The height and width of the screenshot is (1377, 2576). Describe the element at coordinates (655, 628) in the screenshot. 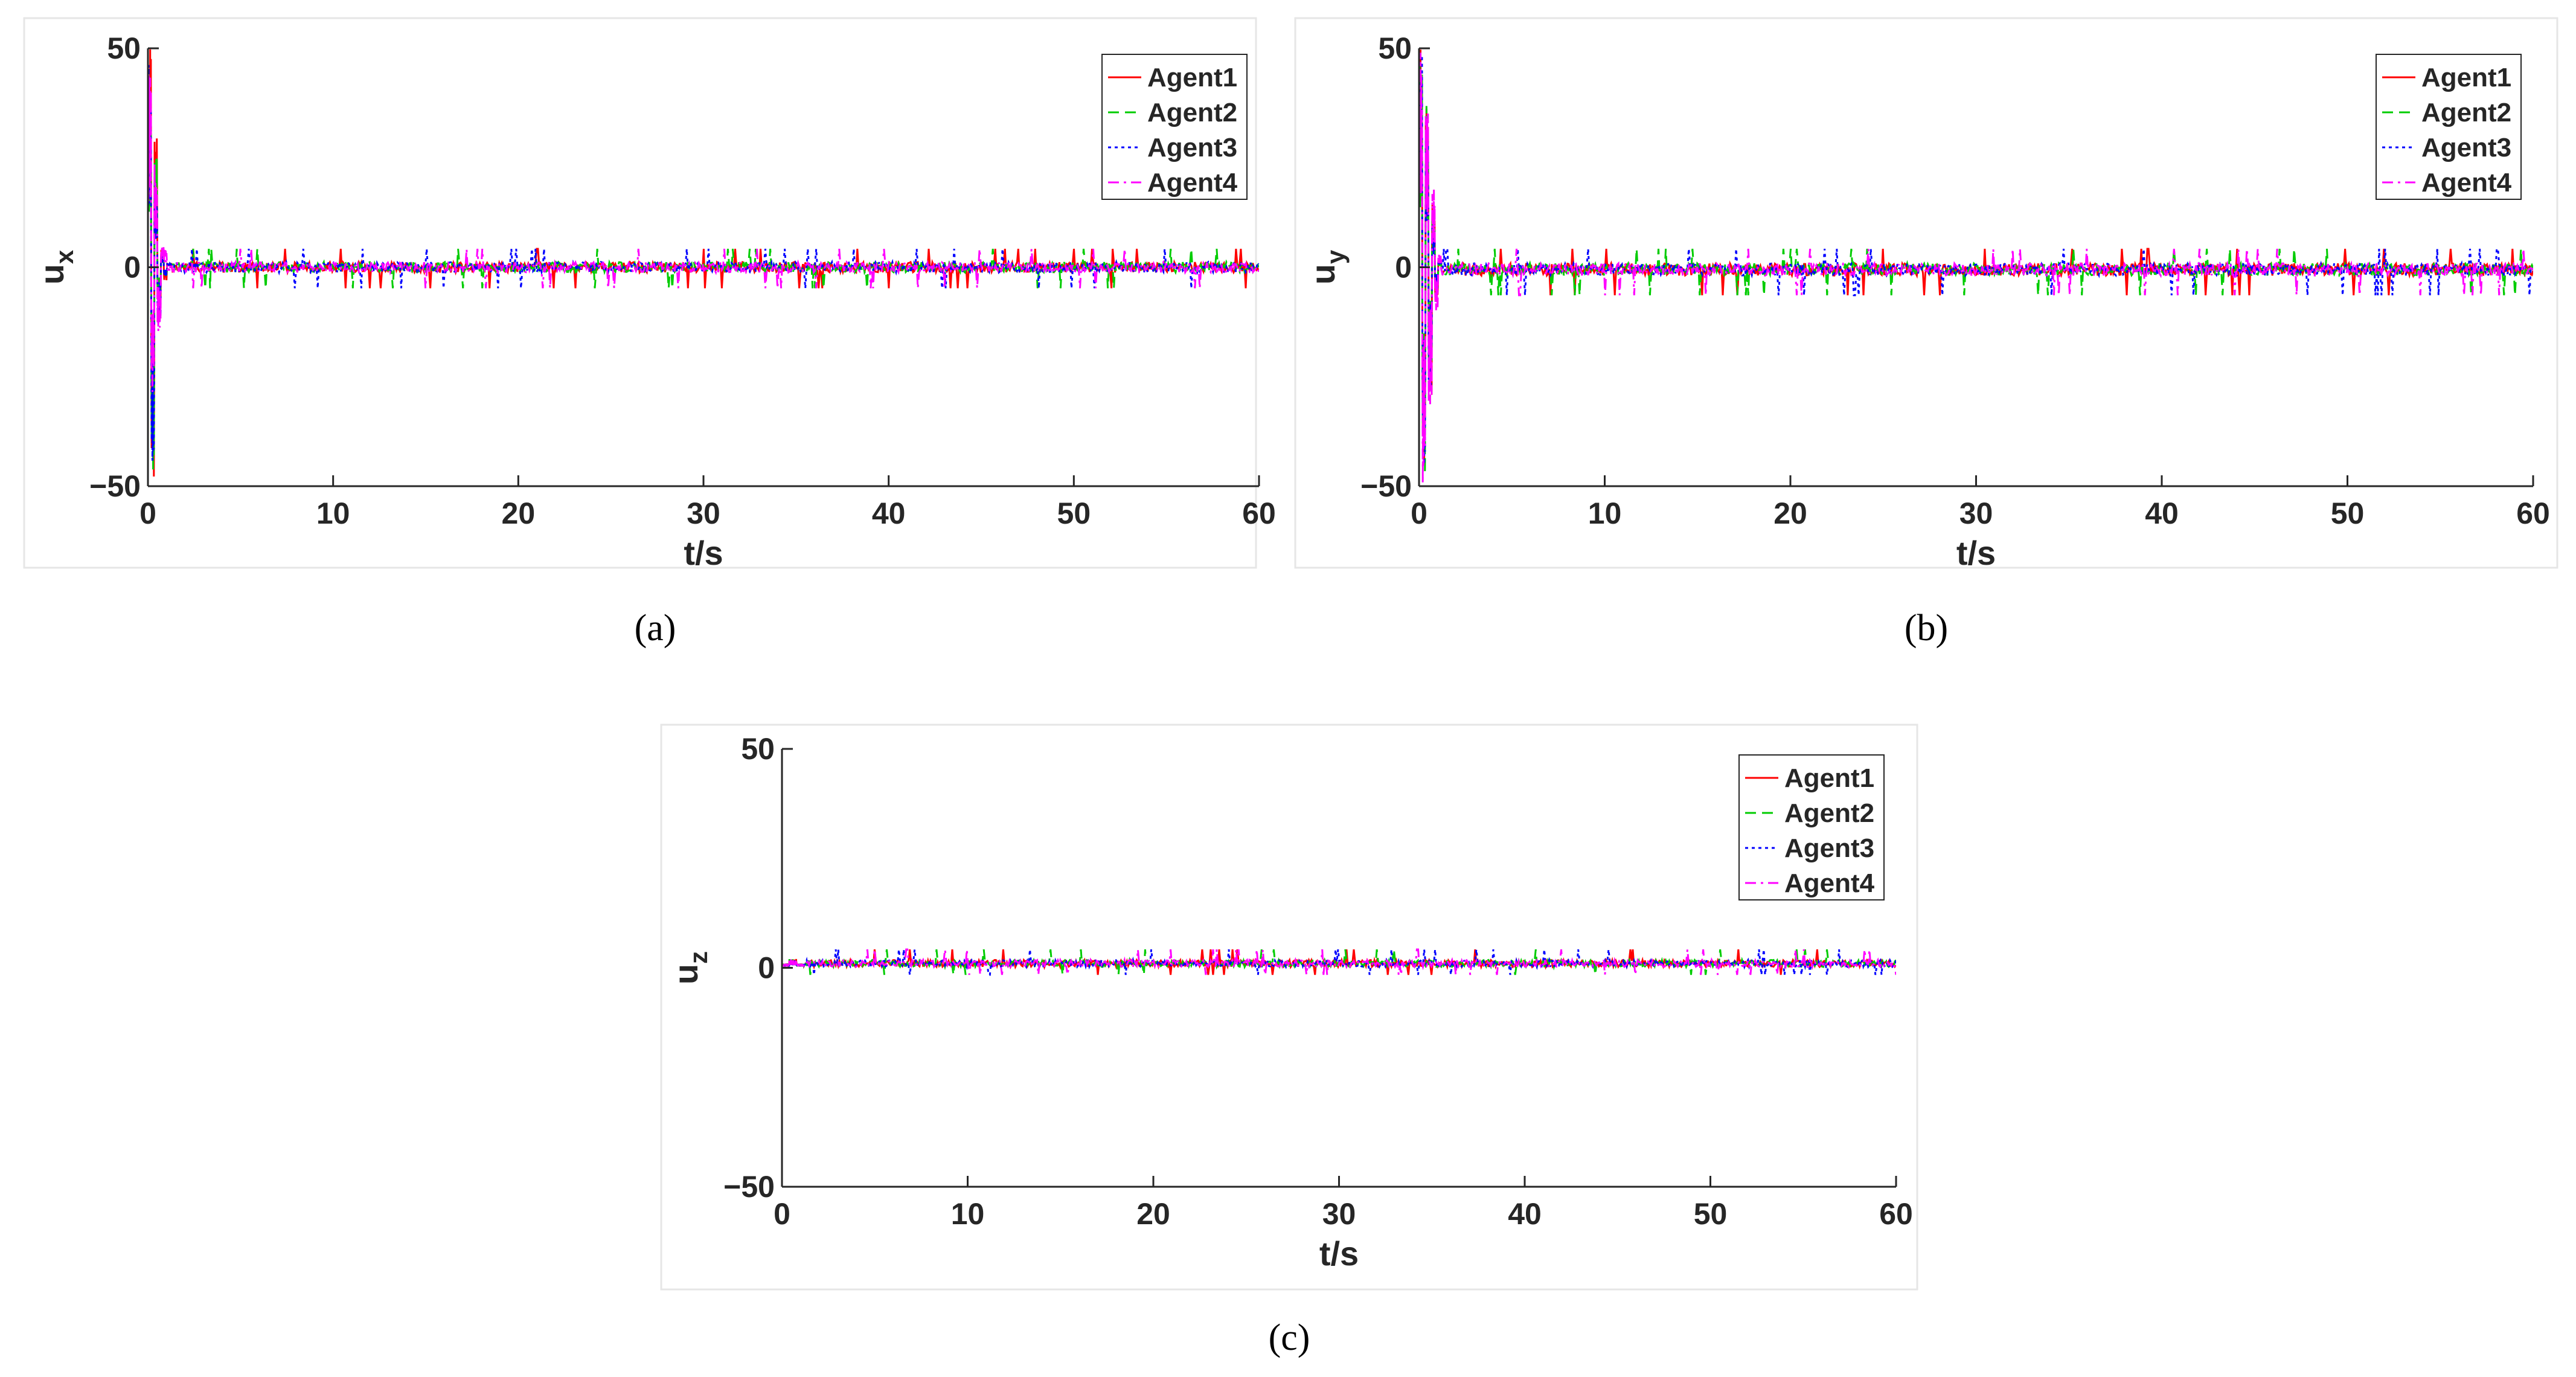

I see `panel-caption: (a)` at that location.